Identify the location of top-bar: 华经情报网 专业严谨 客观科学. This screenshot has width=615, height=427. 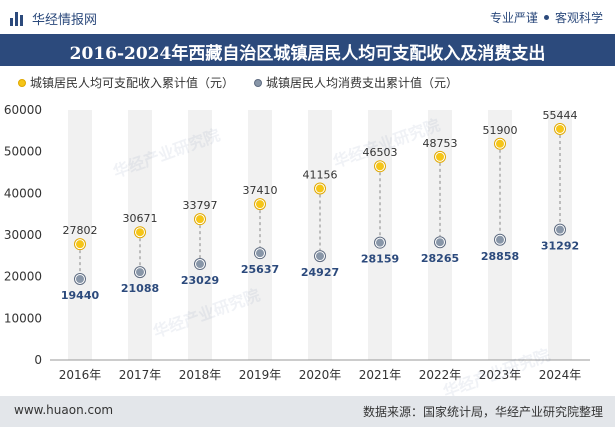
(307, 17).